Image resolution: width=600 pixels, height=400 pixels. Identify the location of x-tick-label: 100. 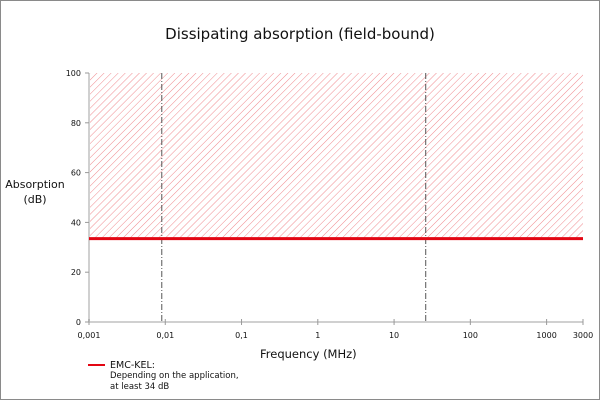
(470, 335).